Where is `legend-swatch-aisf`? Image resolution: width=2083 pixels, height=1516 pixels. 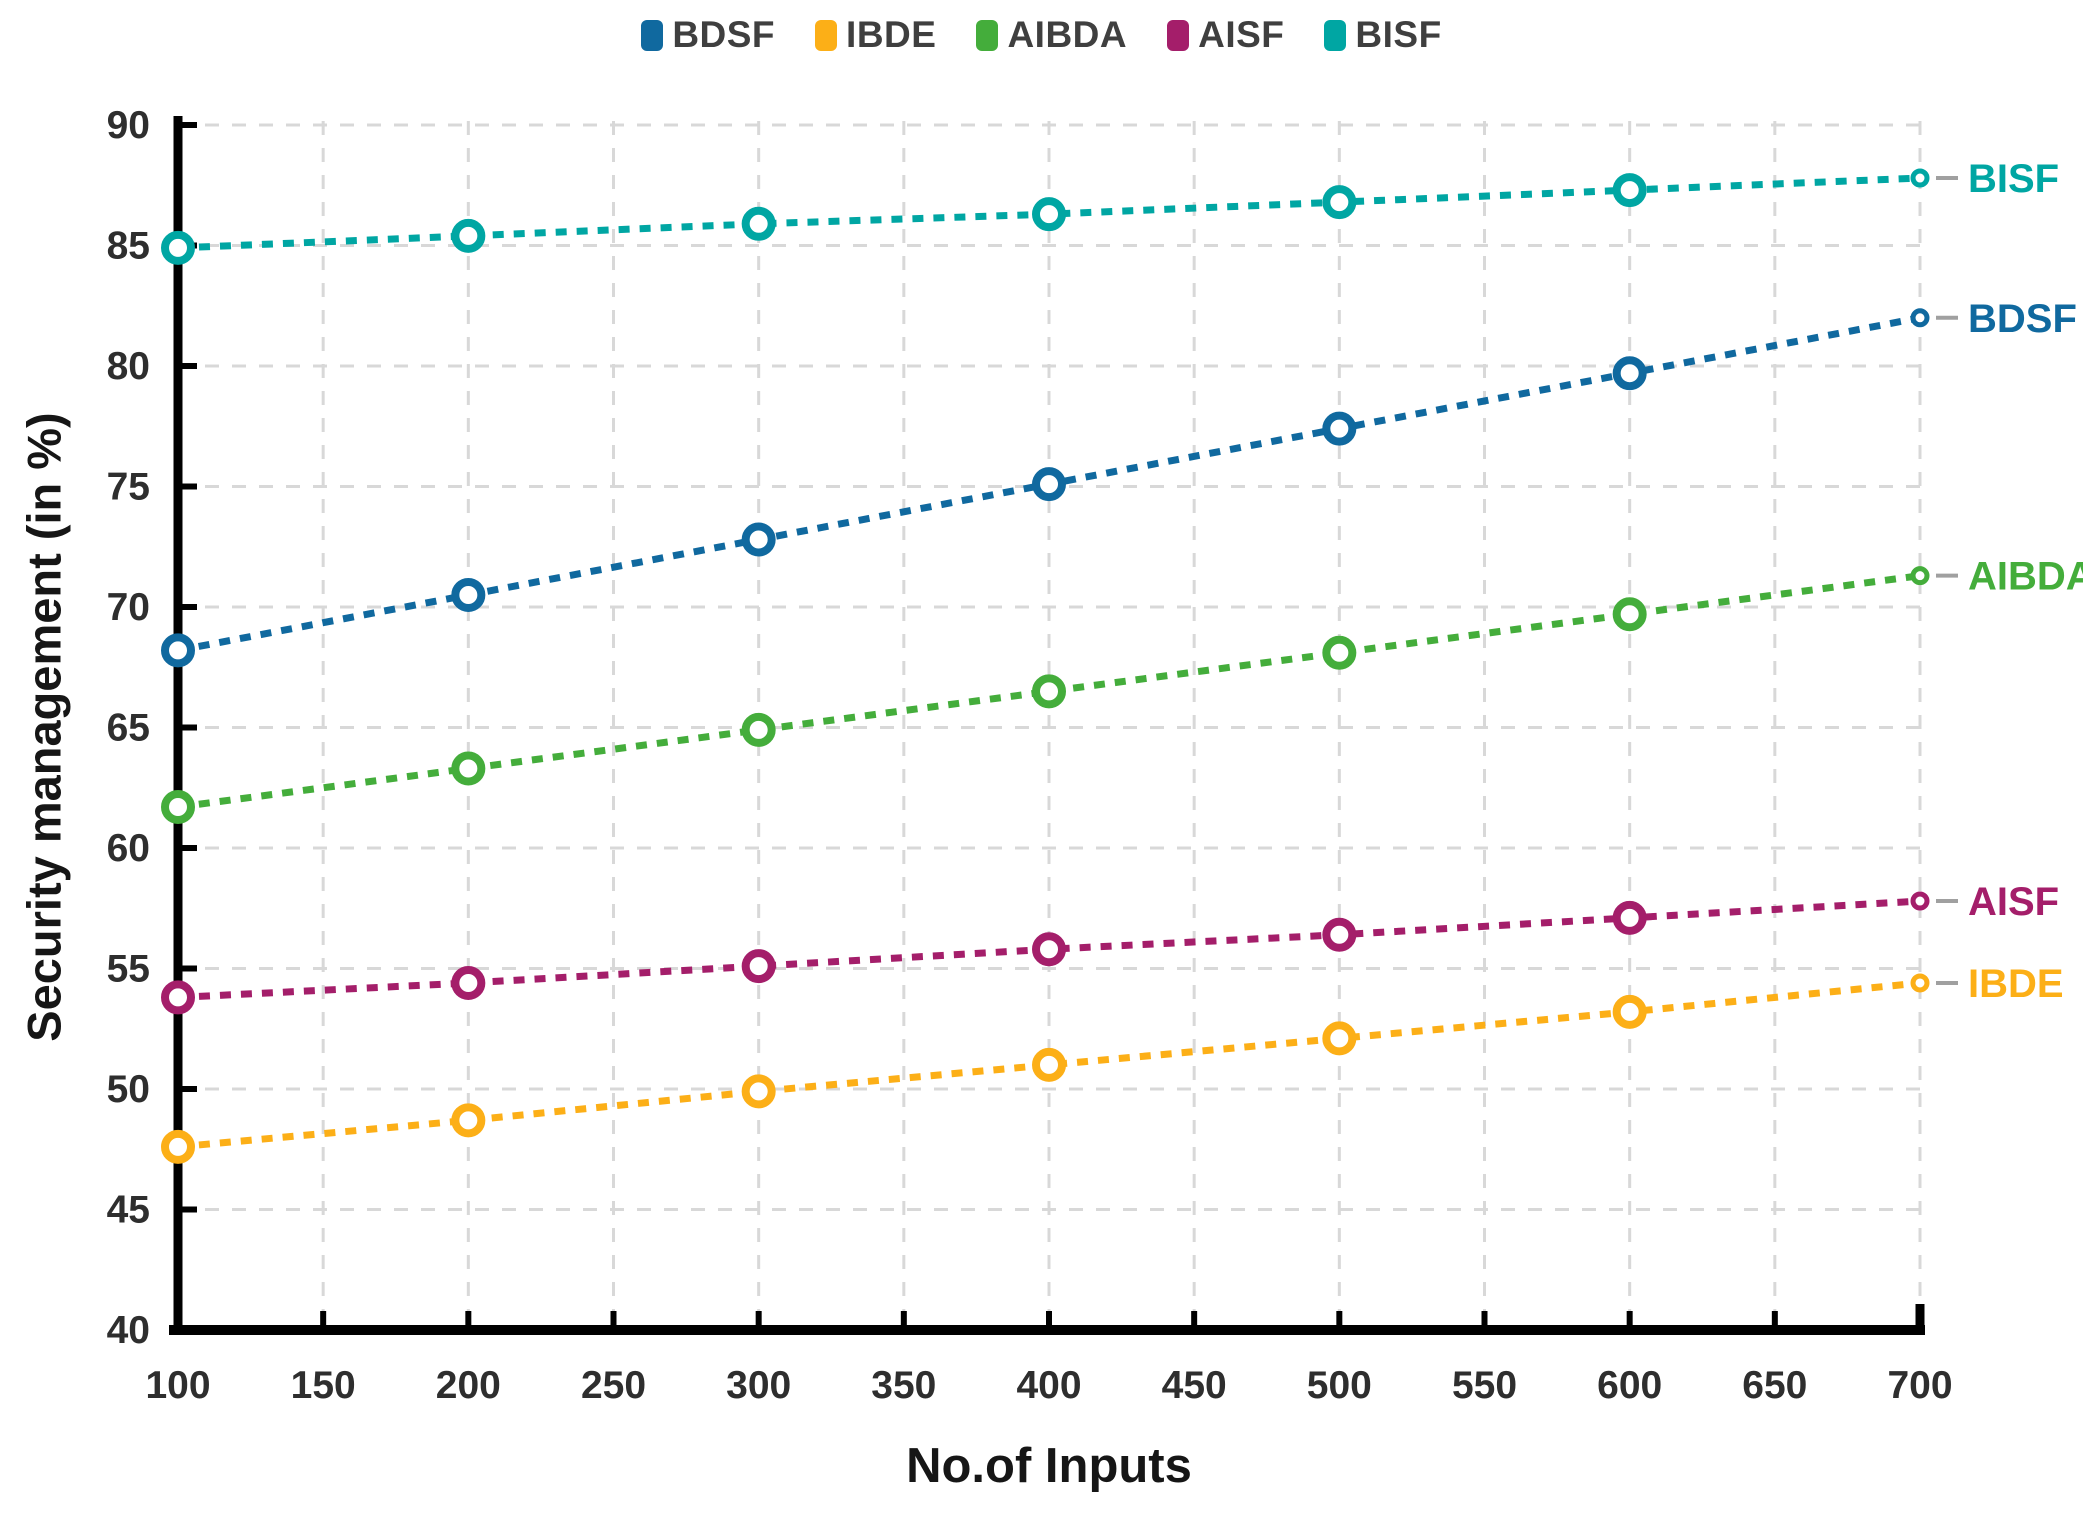 legend-swatch-aisf is located at coordinates (1178, 35).